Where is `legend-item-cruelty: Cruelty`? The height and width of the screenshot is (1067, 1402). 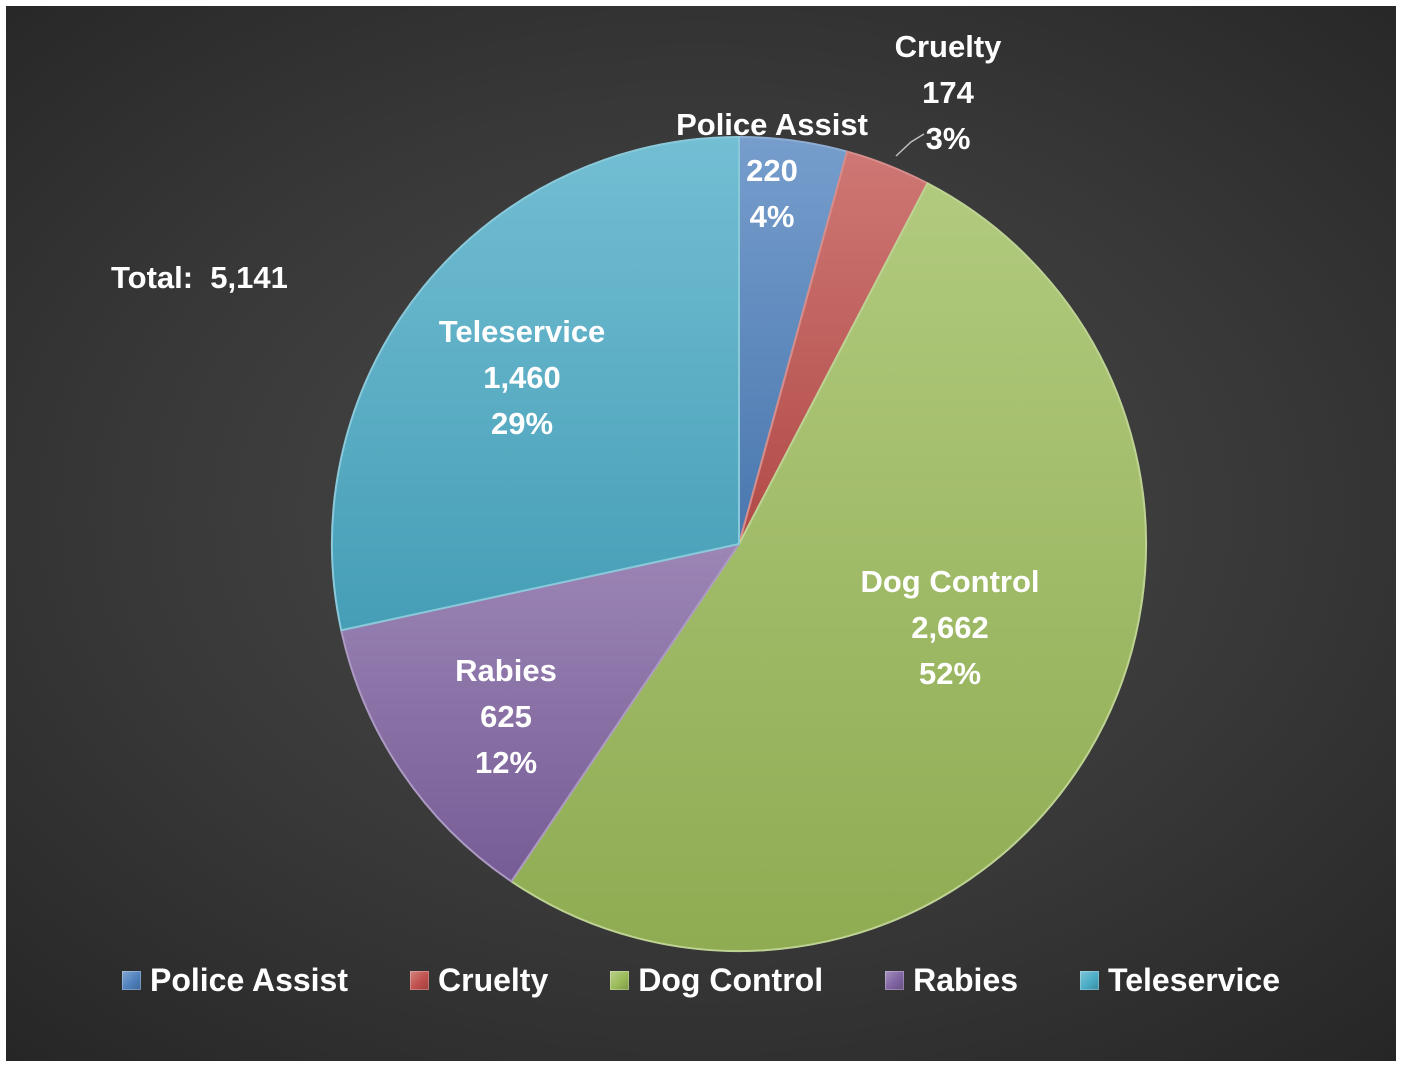
legend-item-cruelty: Cruelty is located at coordinates (479, 980).